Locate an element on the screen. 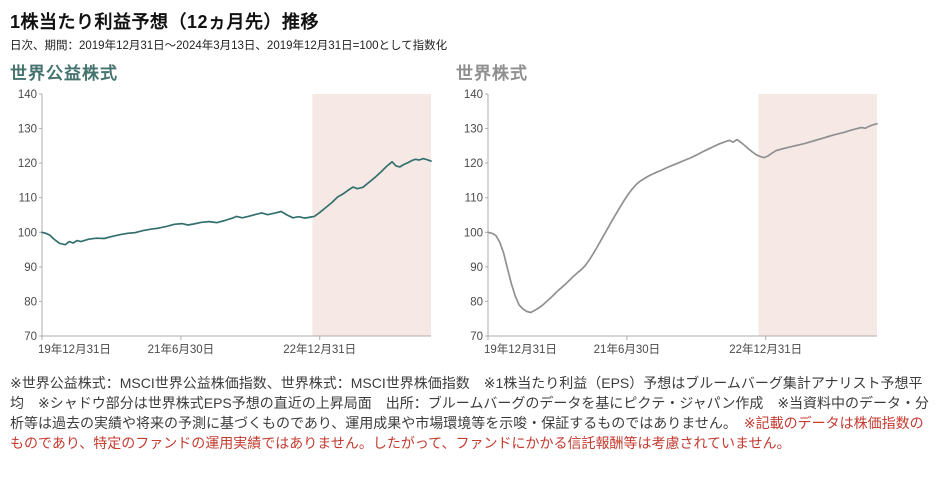  chart-title-world-equities: 世界株式 is located at coordinates (492, 73).